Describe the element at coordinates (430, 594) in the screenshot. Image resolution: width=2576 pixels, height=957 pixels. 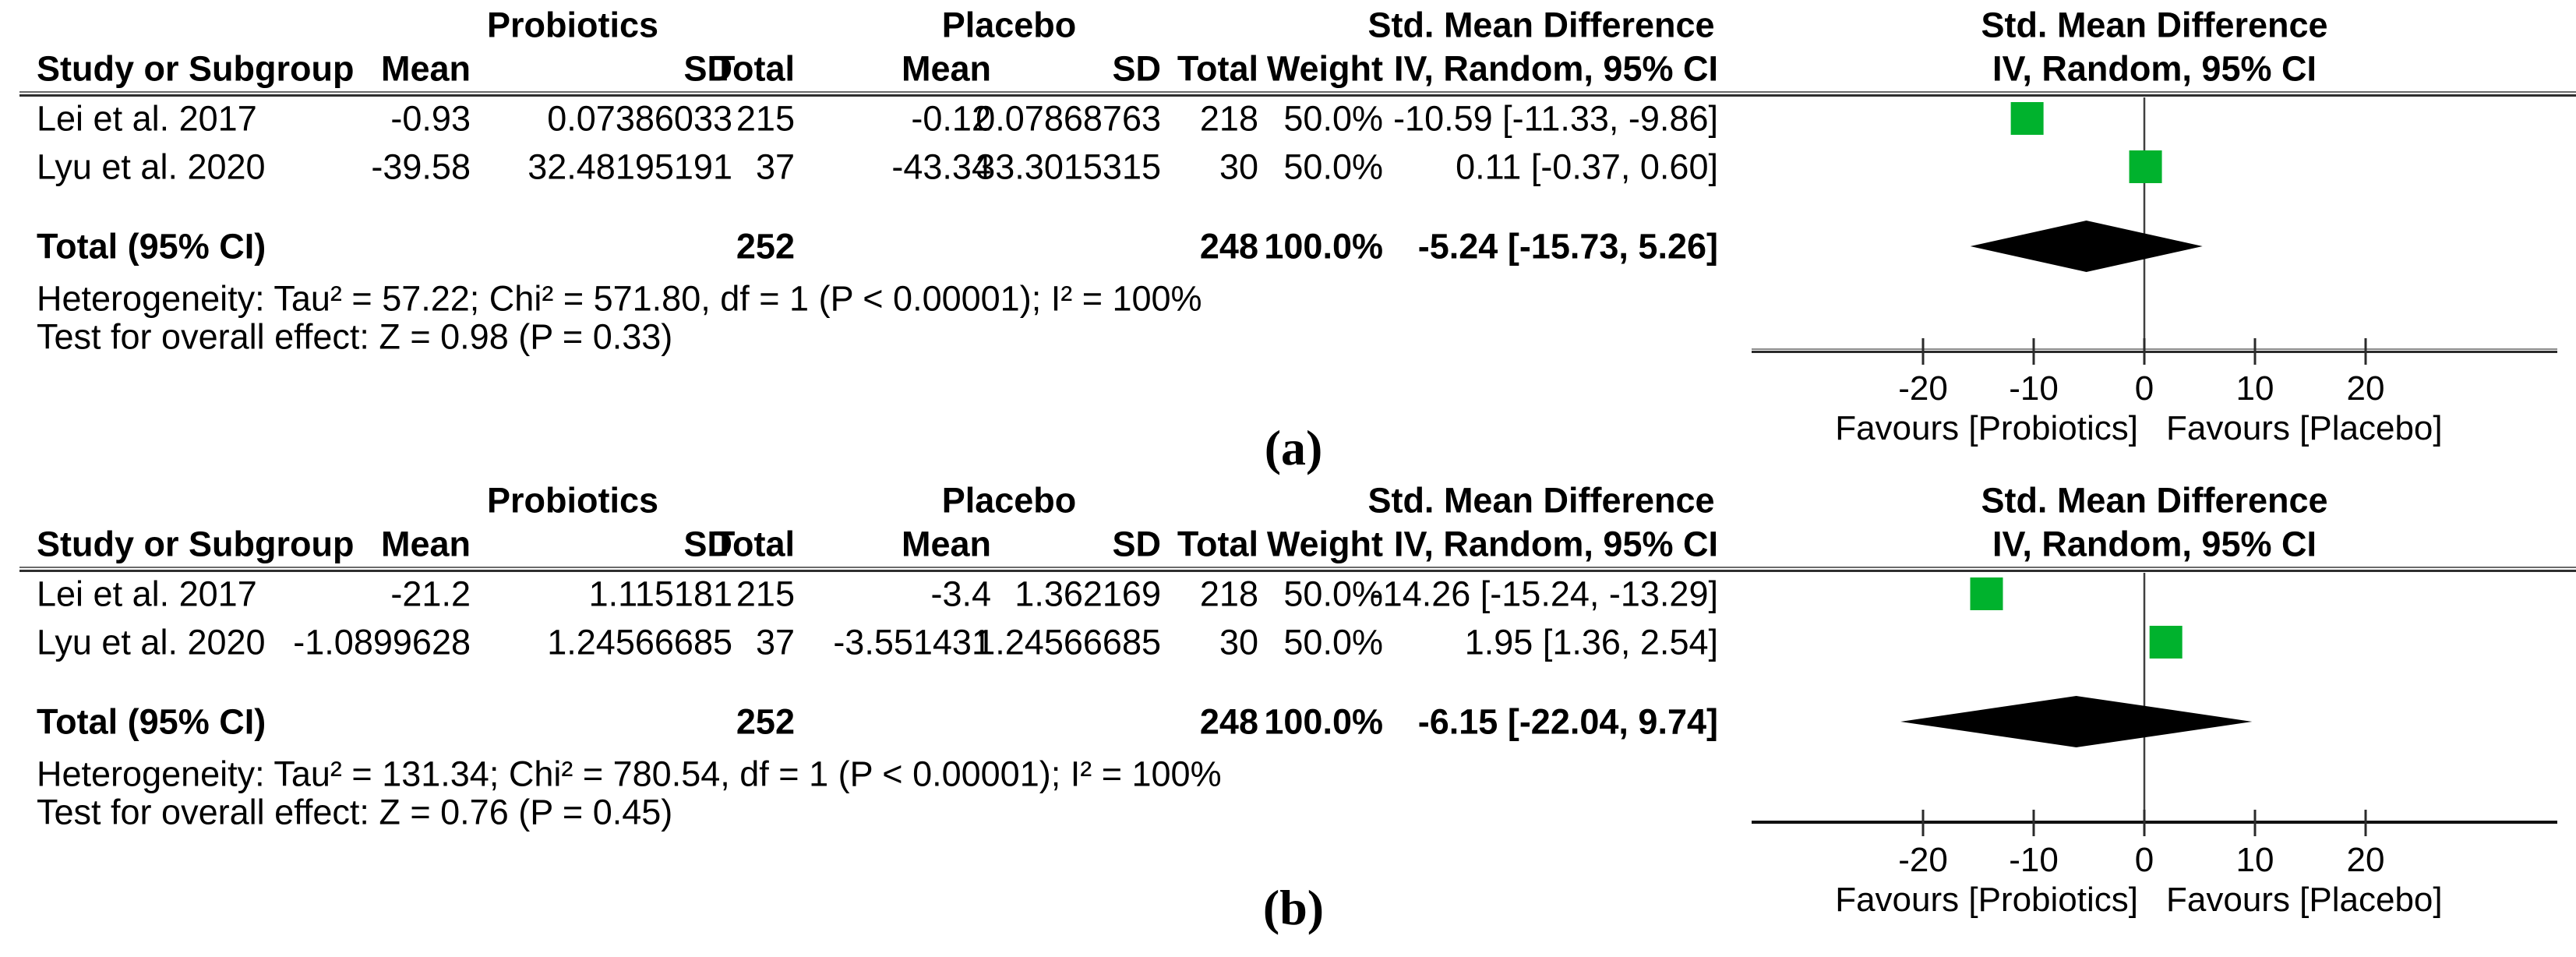
I see `study-exp-mean: -21.2` at that location.